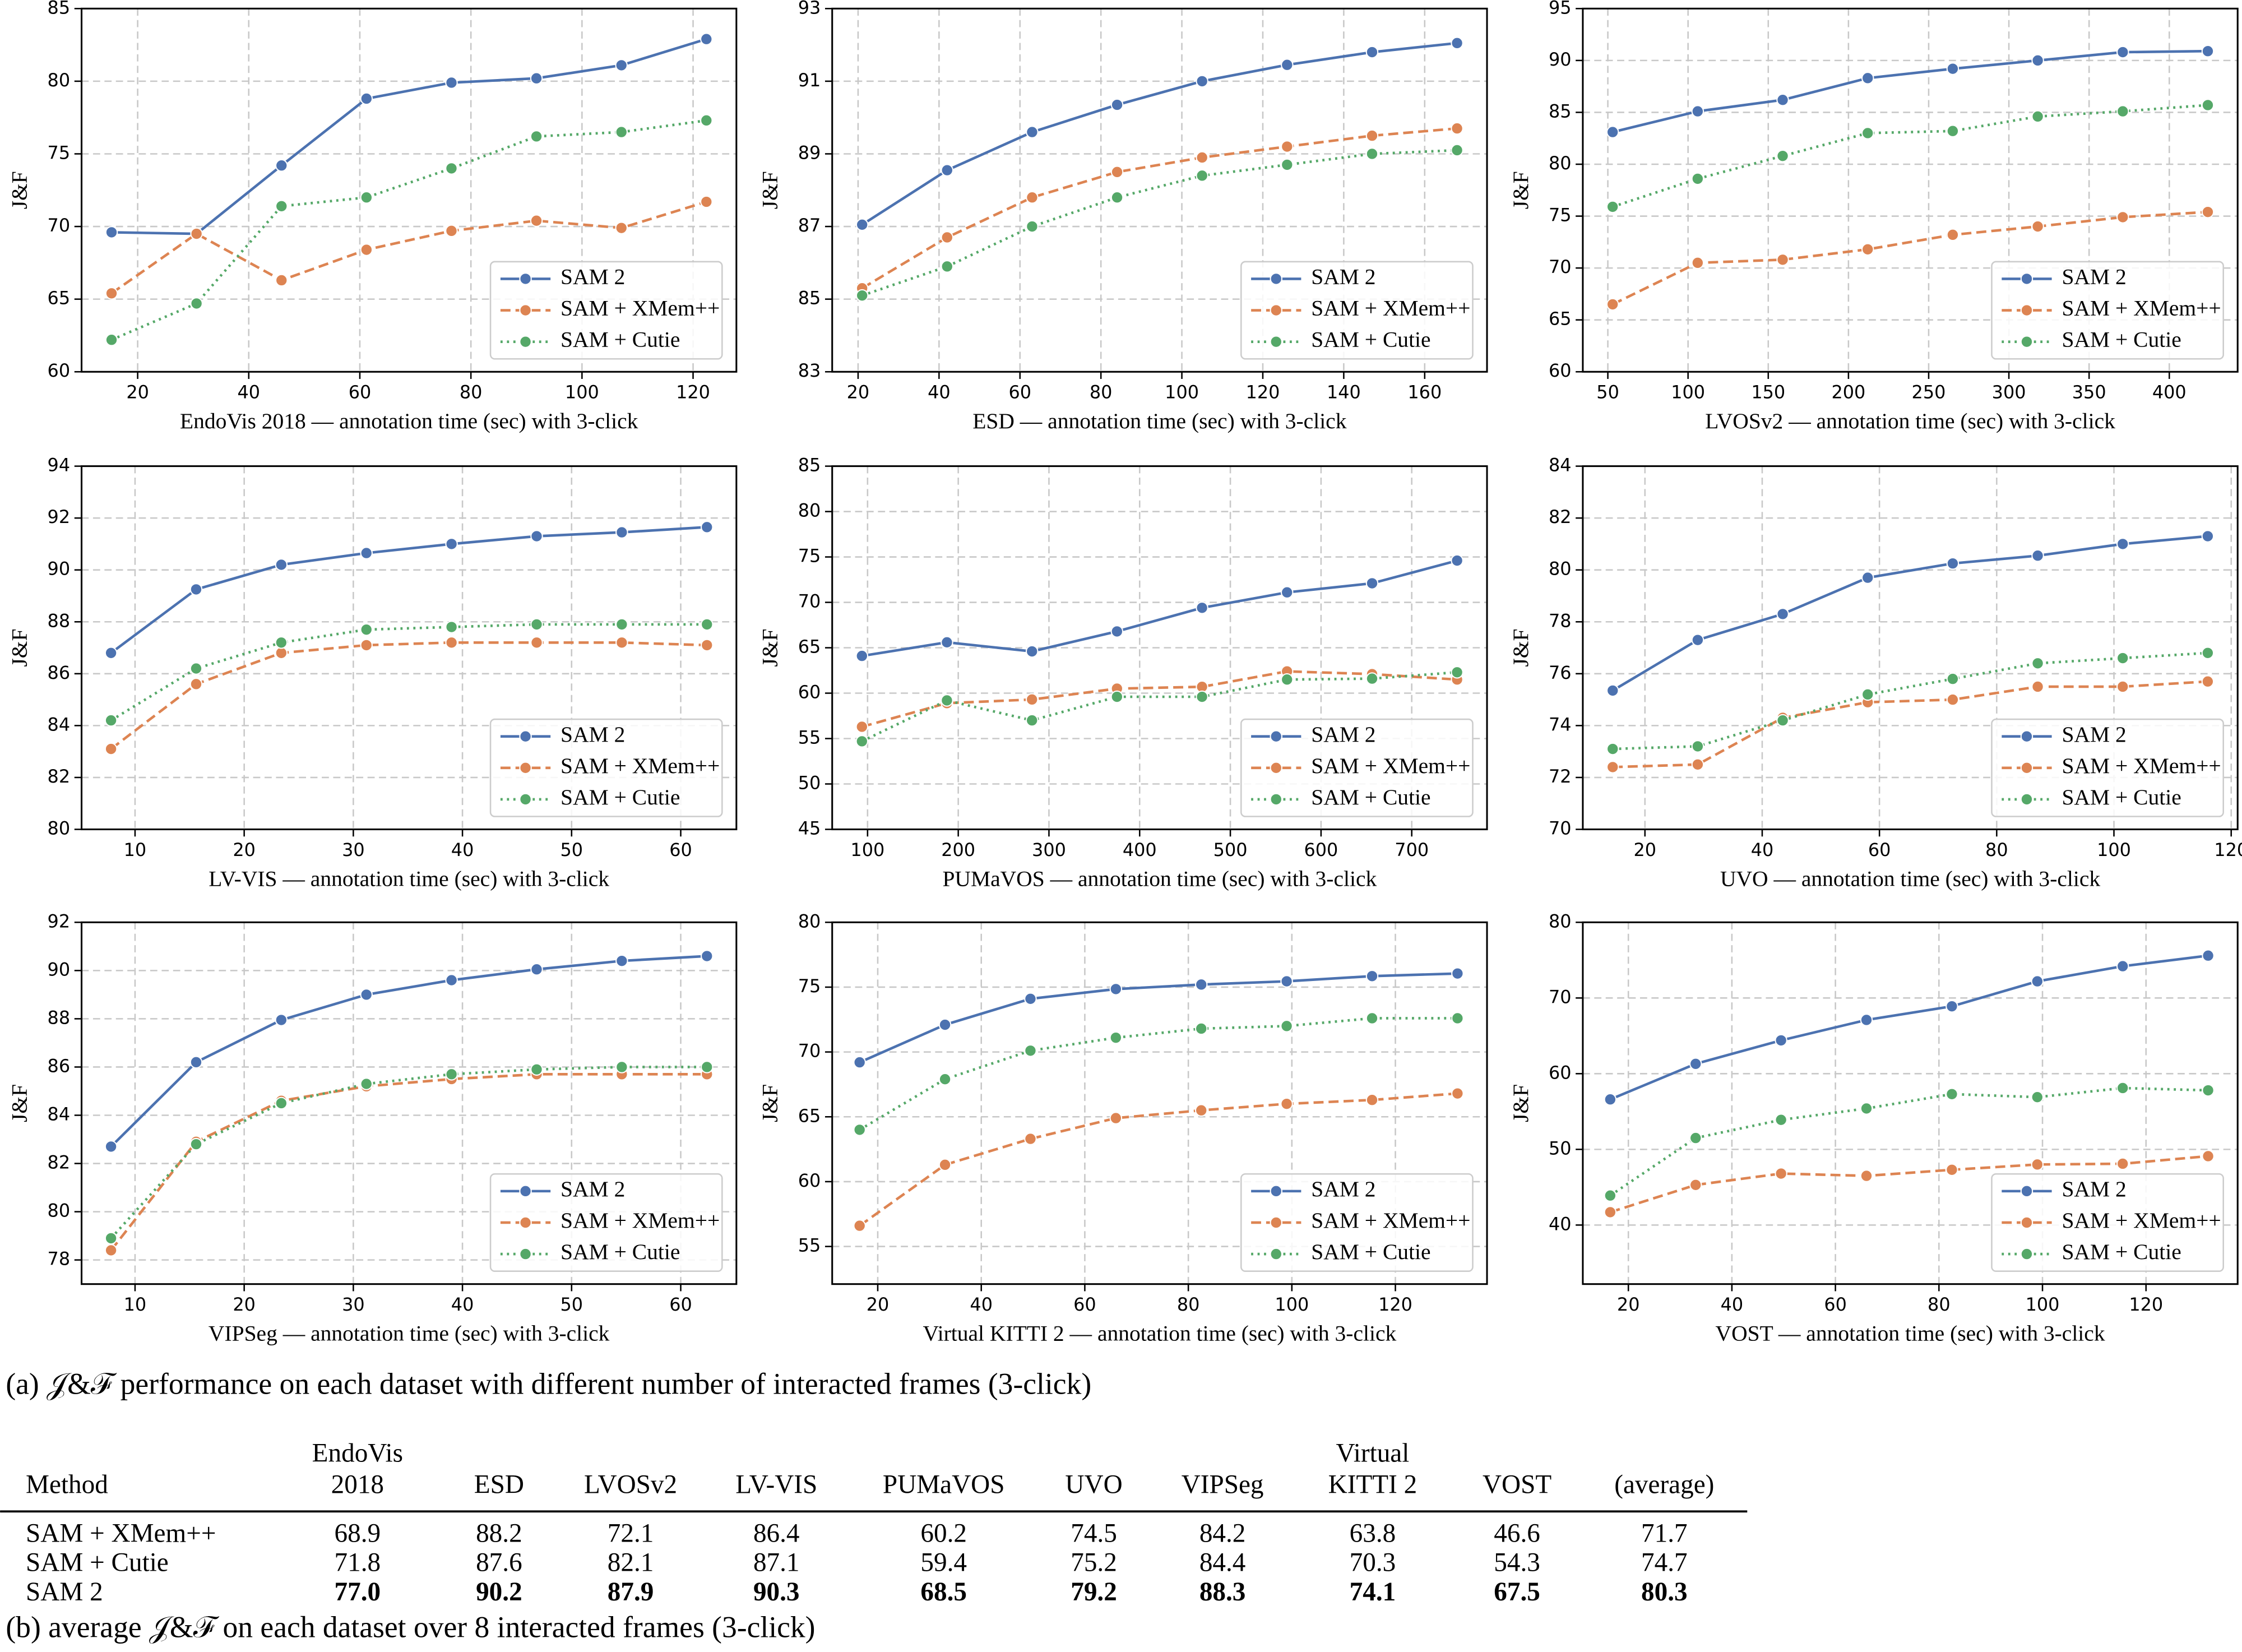 The image size is (2242, 1652). What do you see at coordinates (943, 1562) in the screenshot?
I see `table-cell: 59.4` at bounding box center [943, 1562].